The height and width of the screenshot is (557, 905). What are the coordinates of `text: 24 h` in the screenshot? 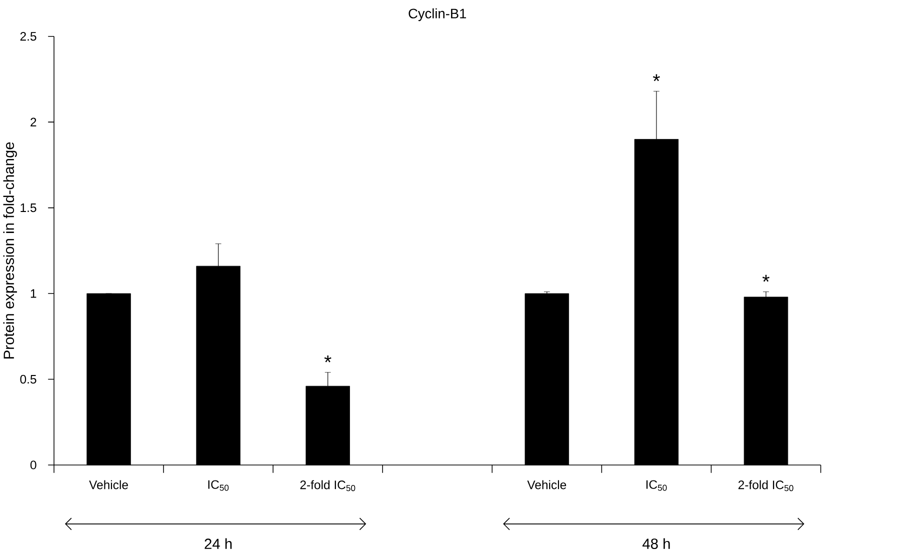 It's located at (218, 543).